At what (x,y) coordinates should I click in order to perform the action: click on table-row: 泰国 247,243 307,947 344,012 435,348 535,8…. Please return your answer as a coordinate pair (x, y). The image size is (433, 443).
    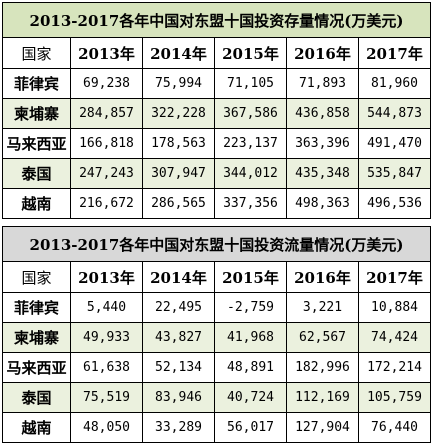
    Looking at the image, I should click on (217, 173).